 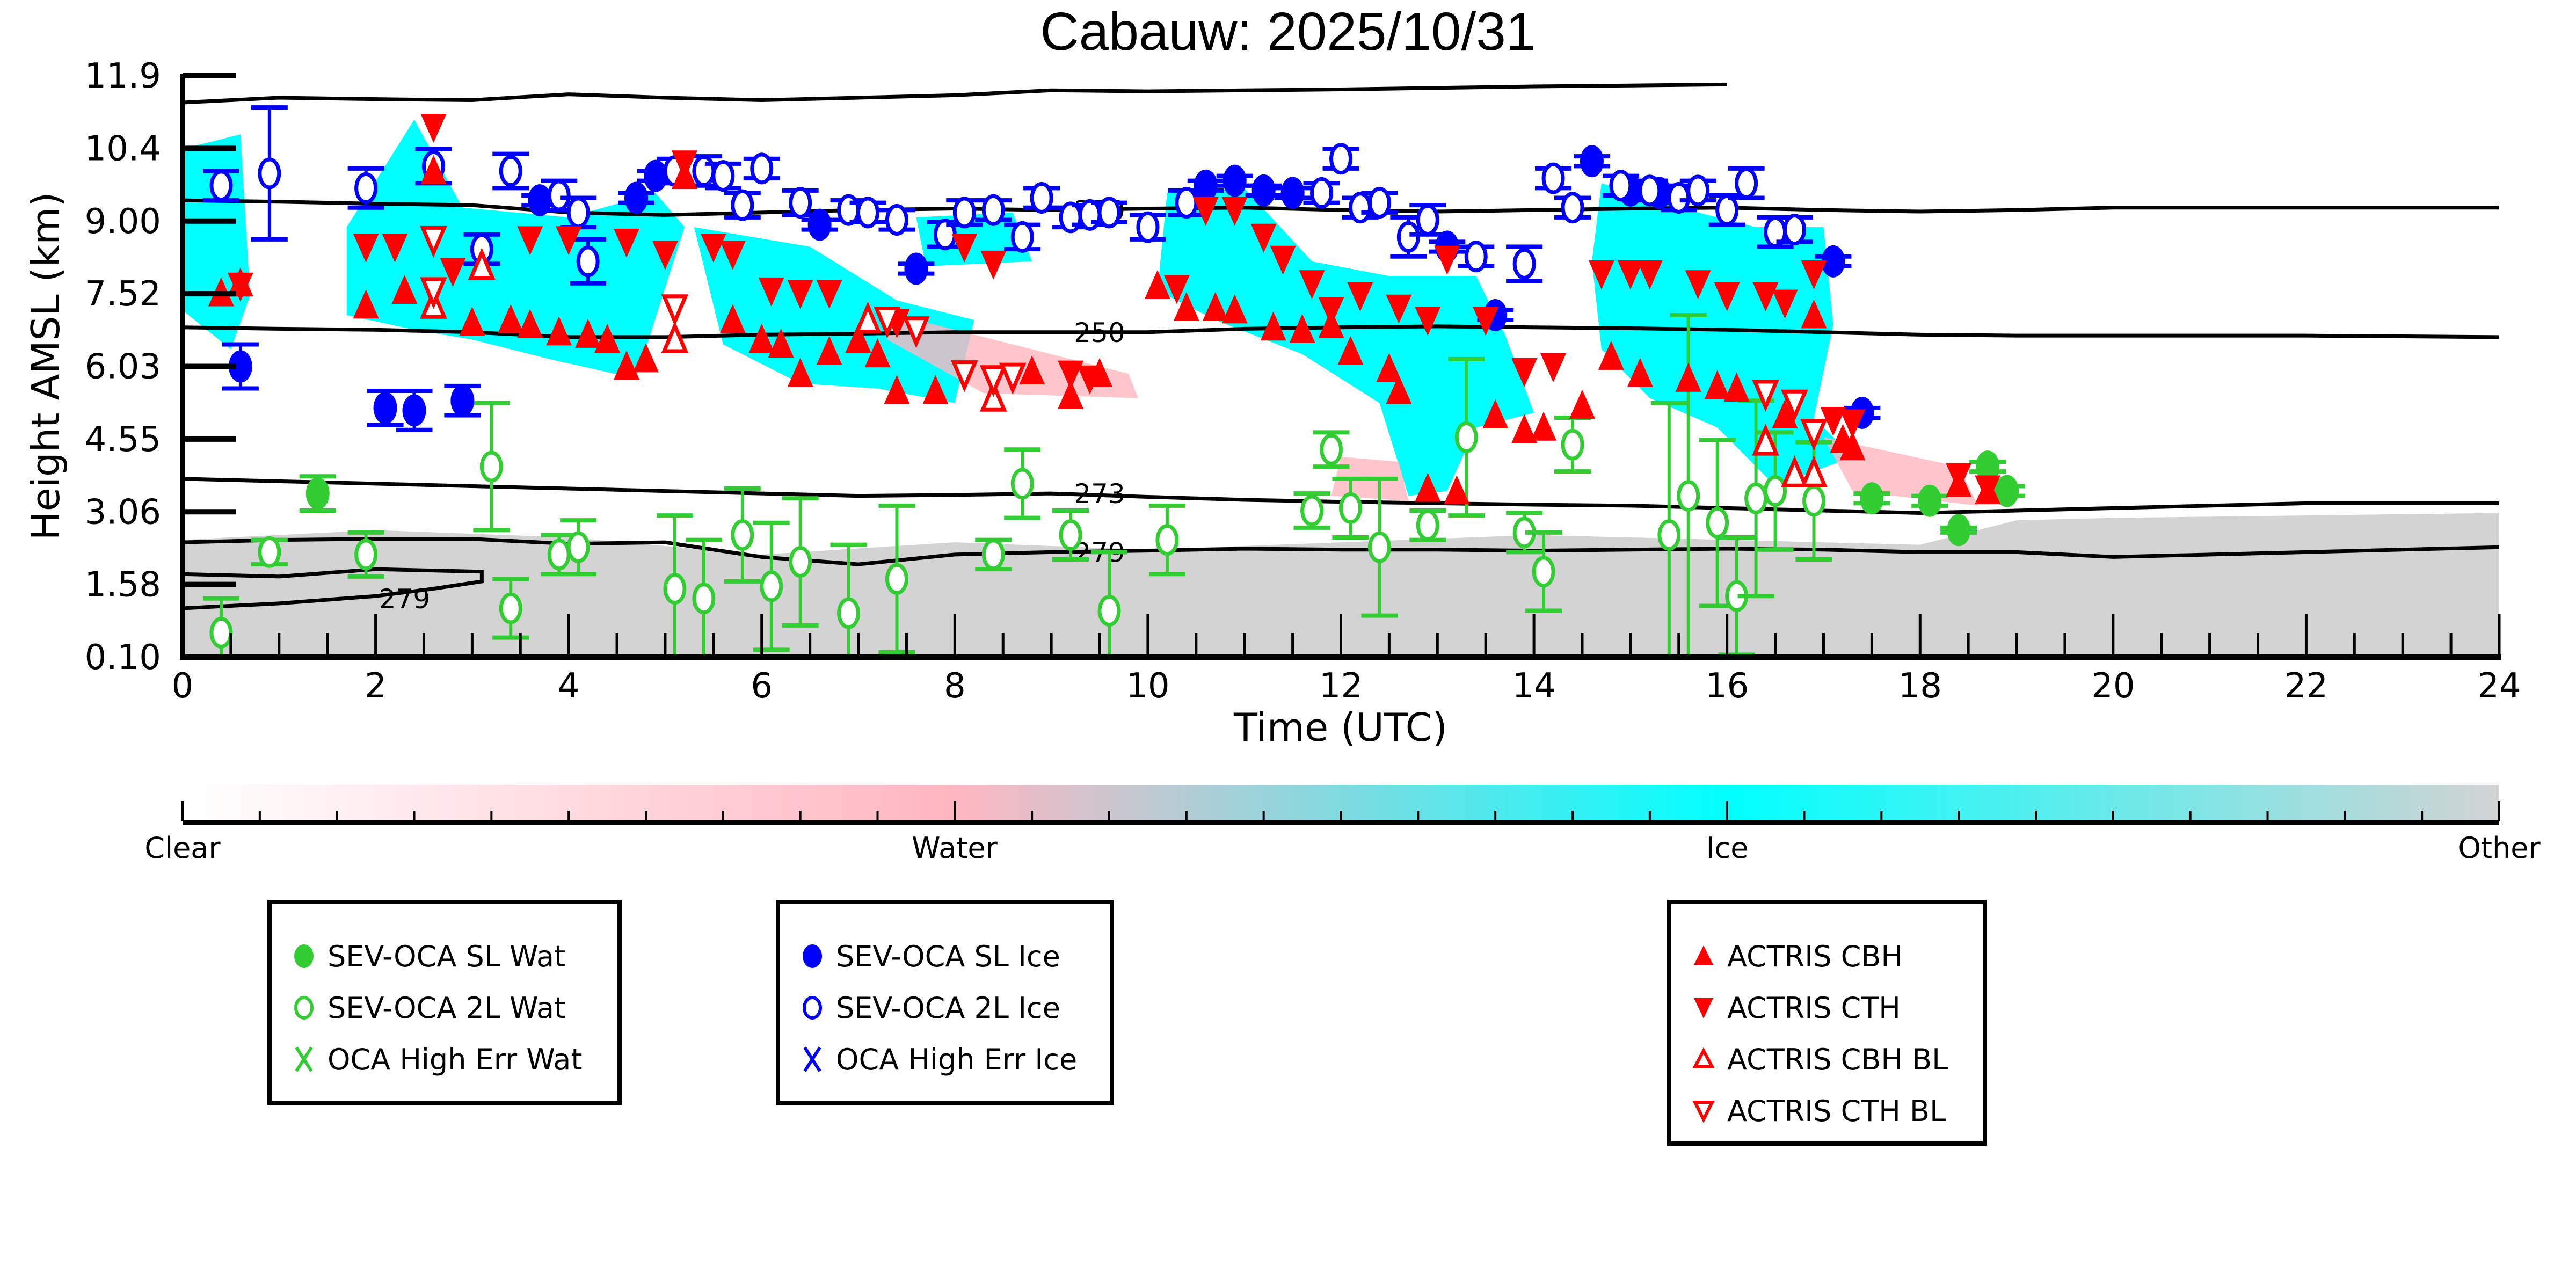 What do you see at coordinates (955, 848) in the screenshot?
I see `colorbar-label-water: Water` at bounding box center [955, 848].